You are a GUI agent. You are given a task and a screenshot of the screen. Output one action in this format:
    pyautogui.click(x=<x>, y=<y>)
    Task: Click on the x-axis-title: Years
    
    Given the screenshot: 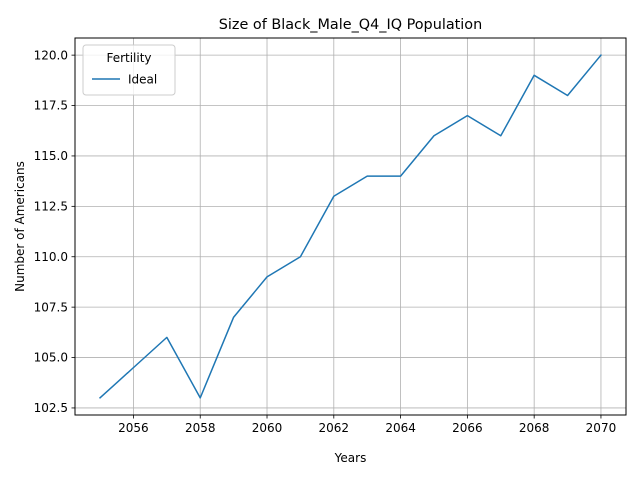 What is the action you would take?
    pyautogui.click(x=350, y=458)
    